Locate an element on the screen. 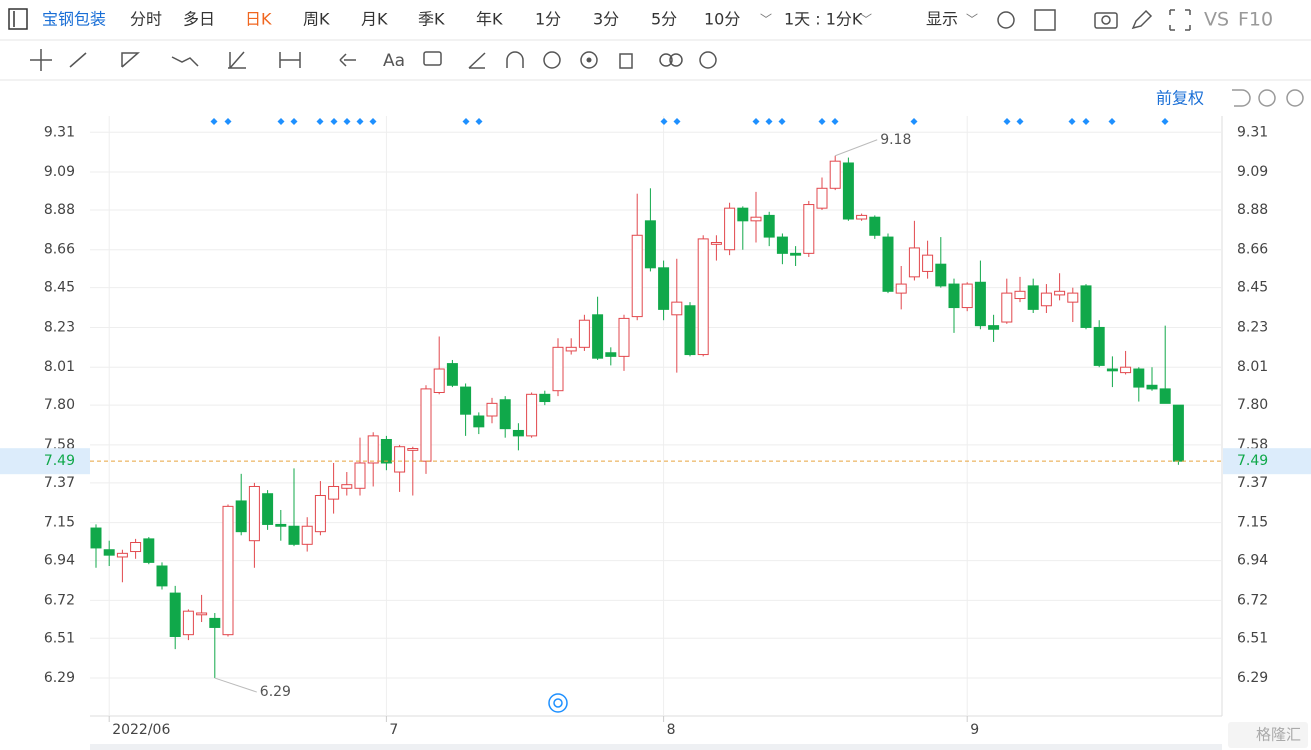 The image size is (1311, 750). interval: 1天 : 1分K is located at coordinates (823, 19).